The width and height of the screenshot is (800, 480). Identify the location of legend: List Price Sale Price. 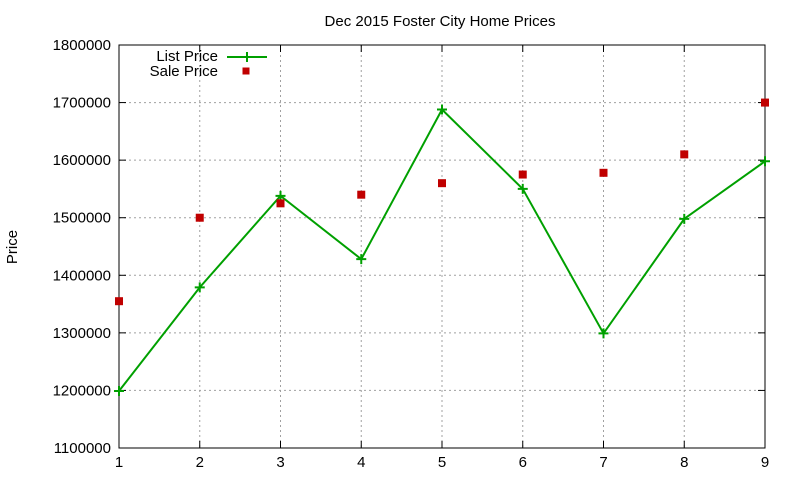
(208, 64).